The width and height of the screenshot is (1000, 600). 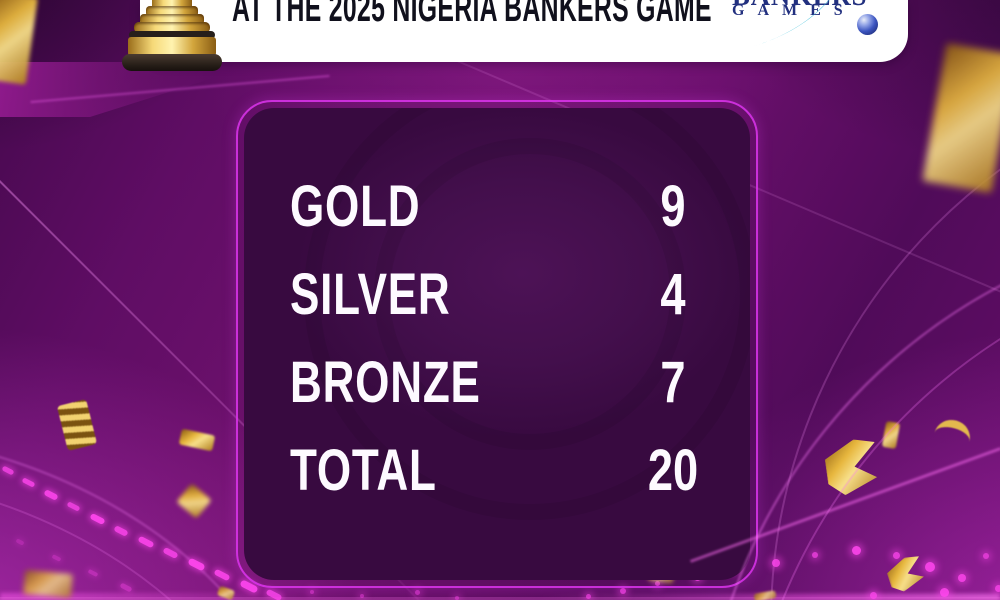 I want to click on trophy-cylinder, so click(x=172, y=46).